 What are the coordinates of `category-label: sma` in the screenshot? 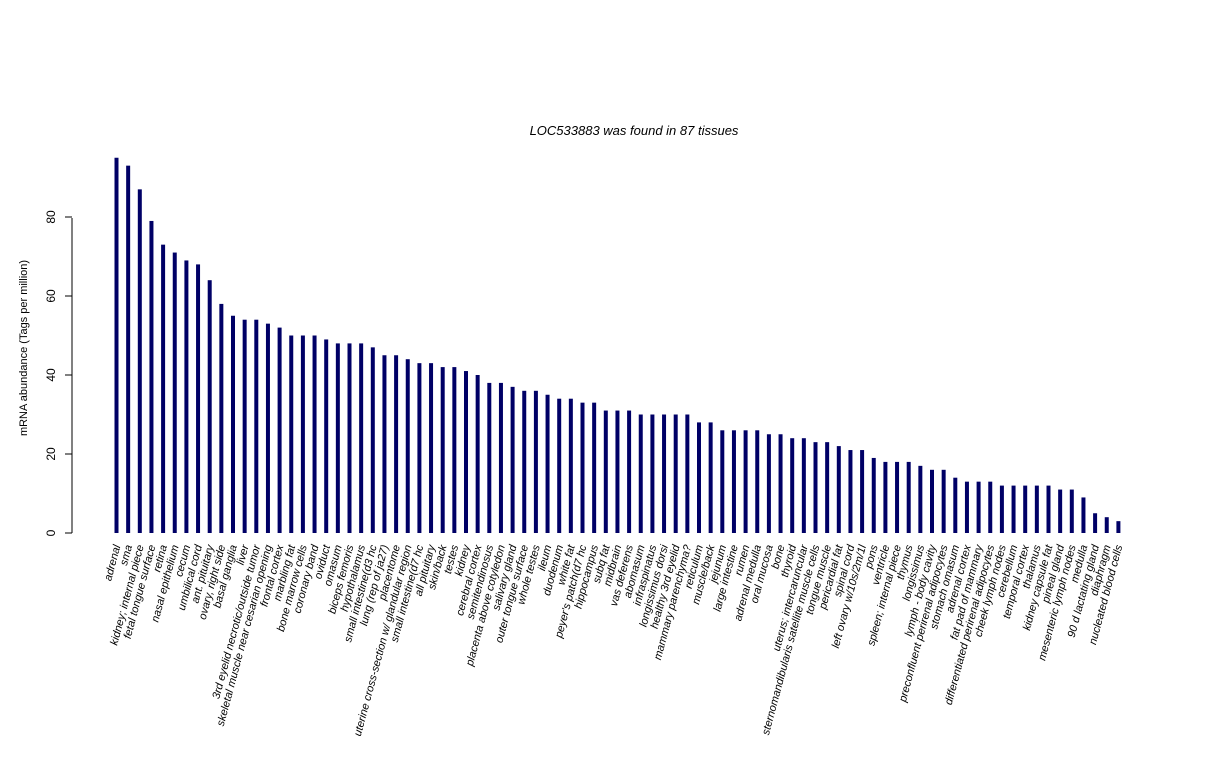 It's located at (126, 555).